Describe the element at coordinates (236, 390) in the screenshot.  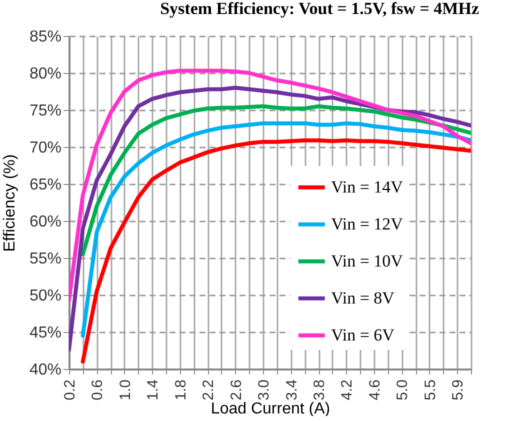
I see `x-tick-label: 2.6` at that location.